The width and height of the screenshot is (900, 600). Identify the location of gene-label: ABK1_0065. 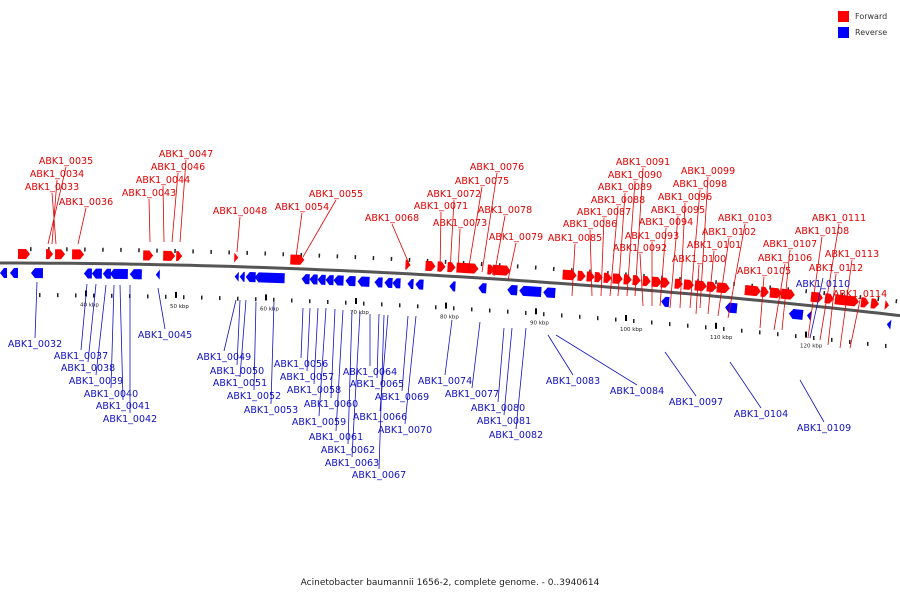
(377, 384).